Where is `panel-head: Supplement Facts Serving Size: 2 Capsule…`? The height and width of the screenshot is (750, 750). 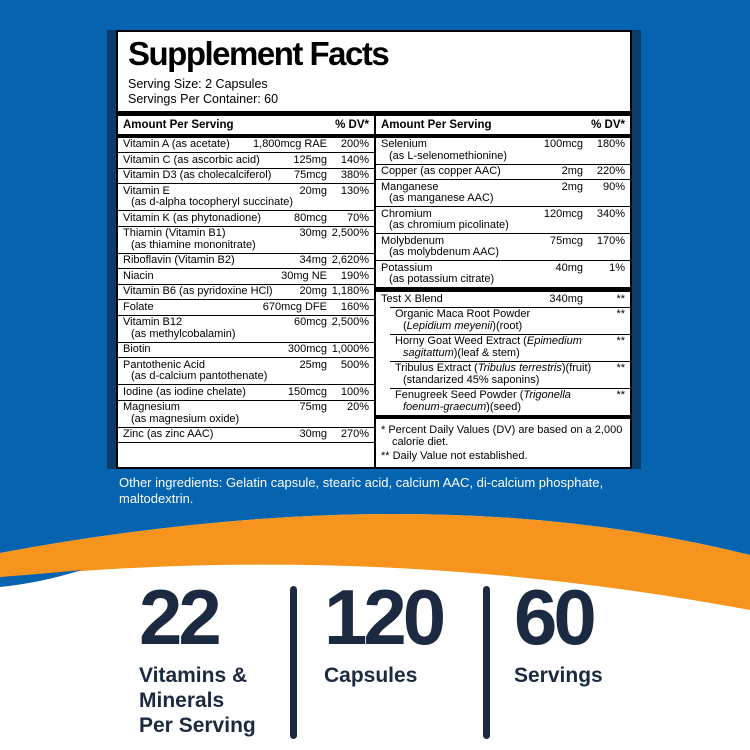 panel-head: Supplement Facts Serving Size: 2 Capsule… is located at coordinates (374, 71).